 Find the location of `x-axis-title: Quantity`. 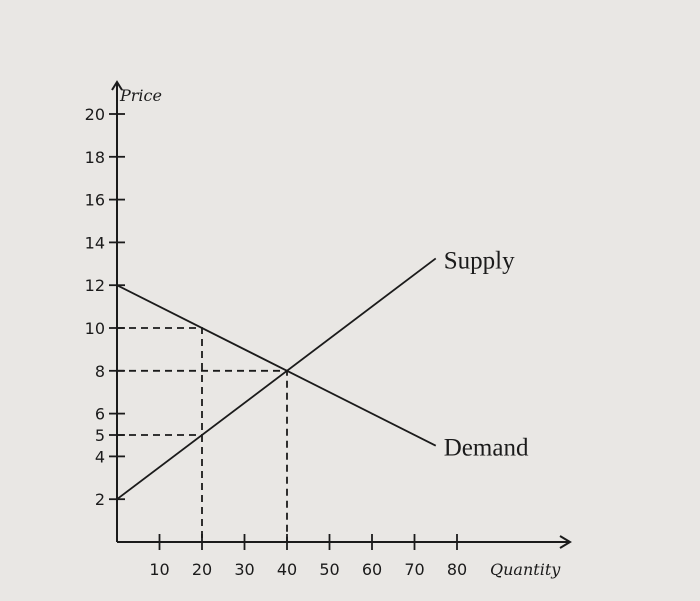

x-axis-title: Quantity is located at coordinates (525, 569).